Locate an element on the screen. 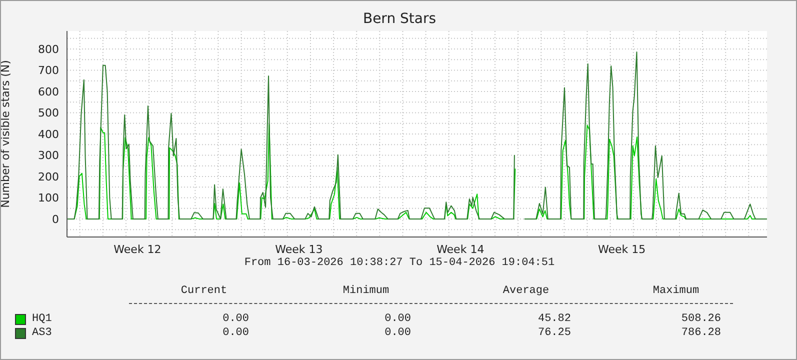  y-tick-label: 400 is located at coordinates (48, 134).